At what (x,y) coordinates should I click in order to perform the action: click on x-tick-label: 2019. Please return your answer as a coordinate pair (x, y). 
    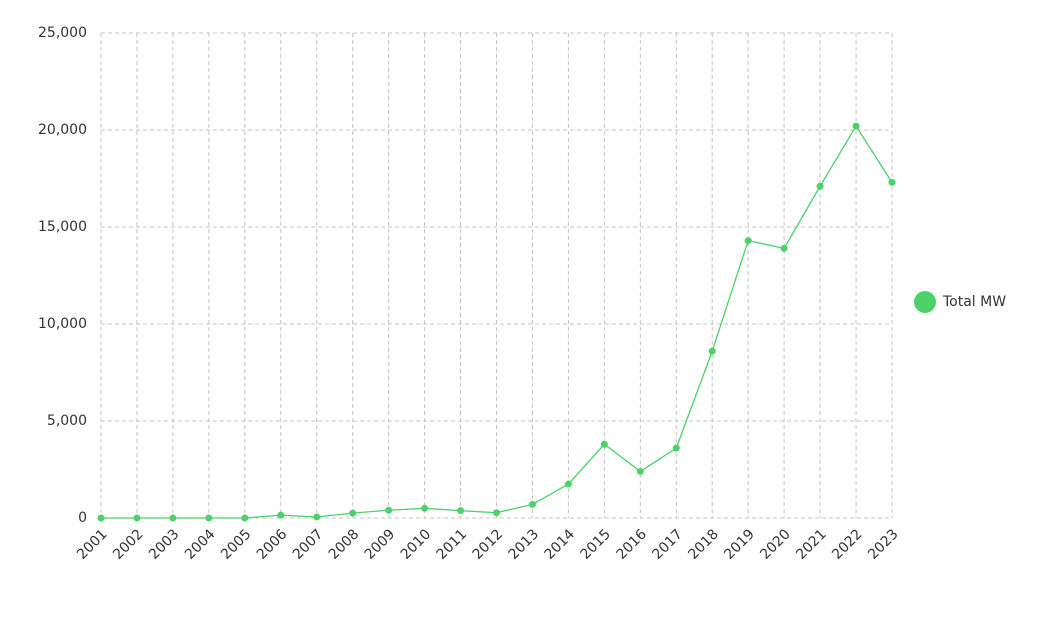
    Looking at the image, I should click on (739, 544).